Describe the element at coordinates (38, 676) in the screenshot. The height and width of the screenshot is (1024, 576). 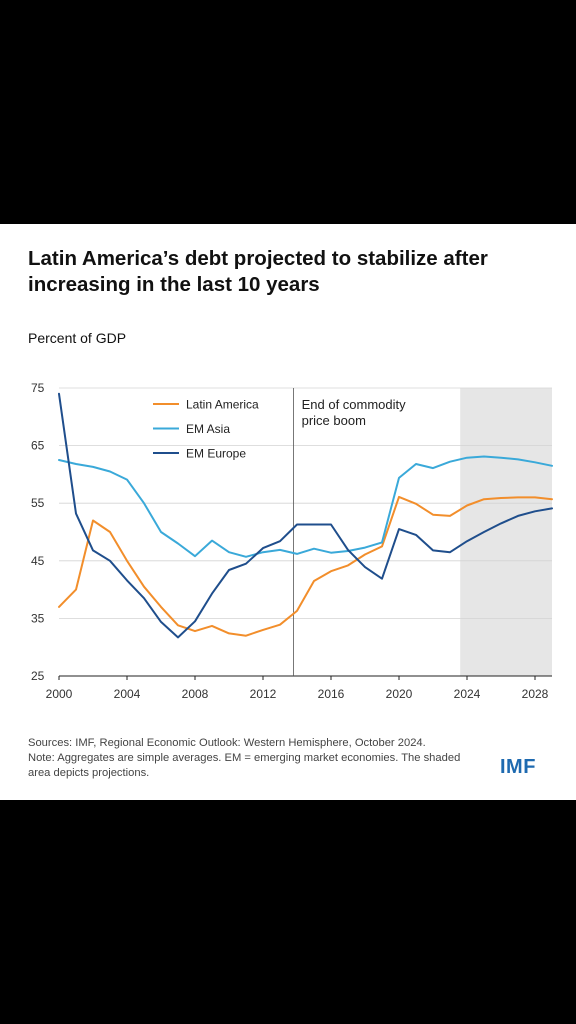
I see `y-tick-label: 25` at that location.